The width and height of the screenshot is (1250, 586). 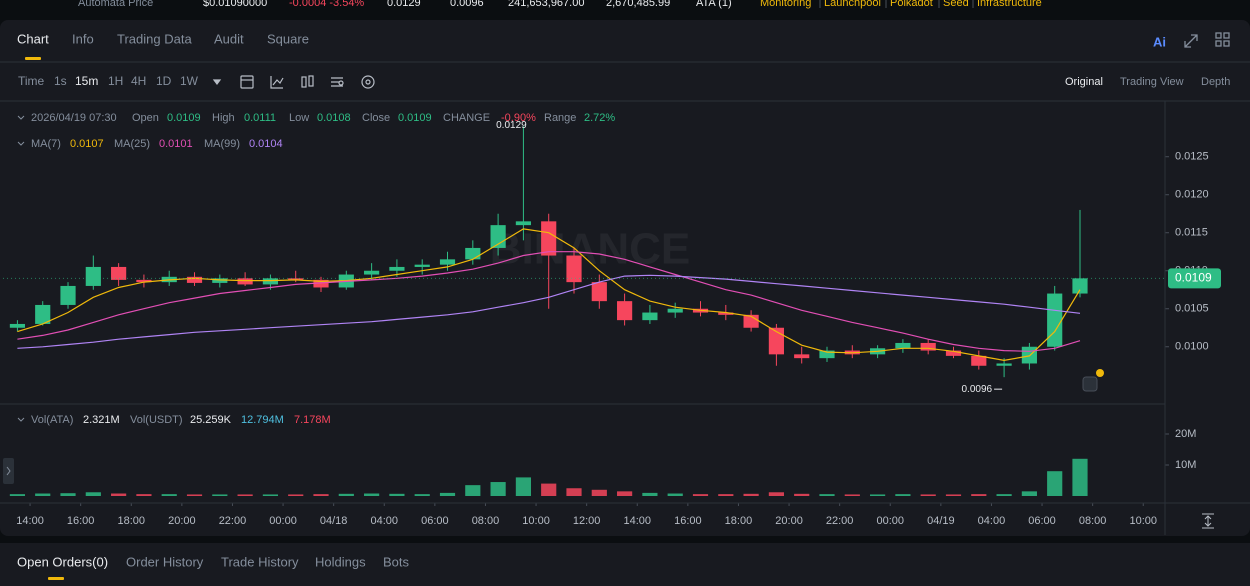 I want to click on interval: 1D, so click(x=164, y=81).